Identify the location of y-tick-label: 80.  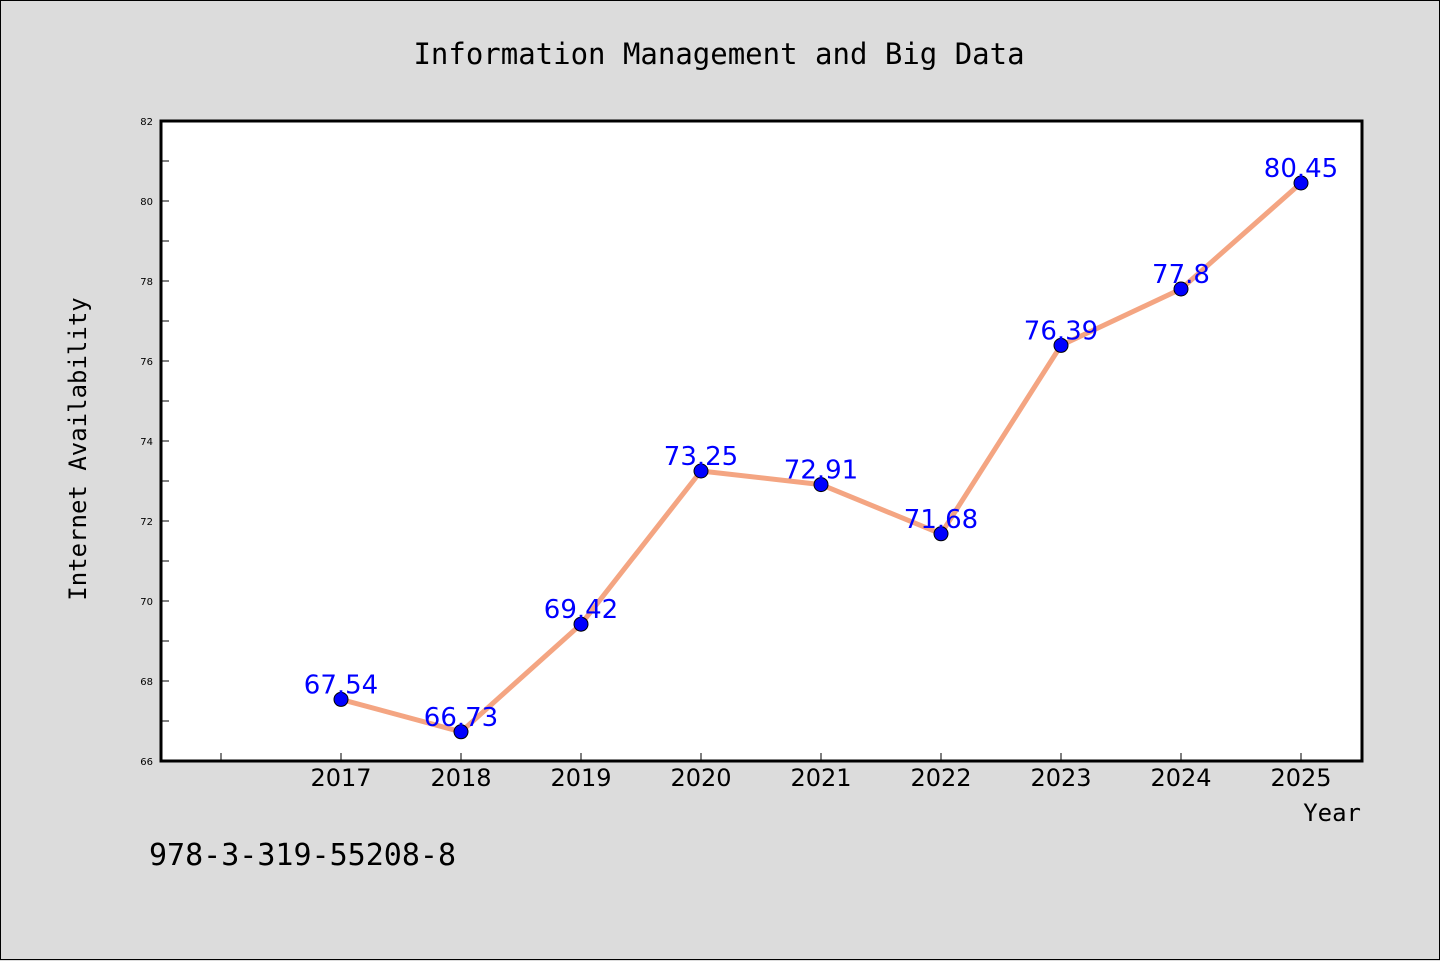
(146, 202).